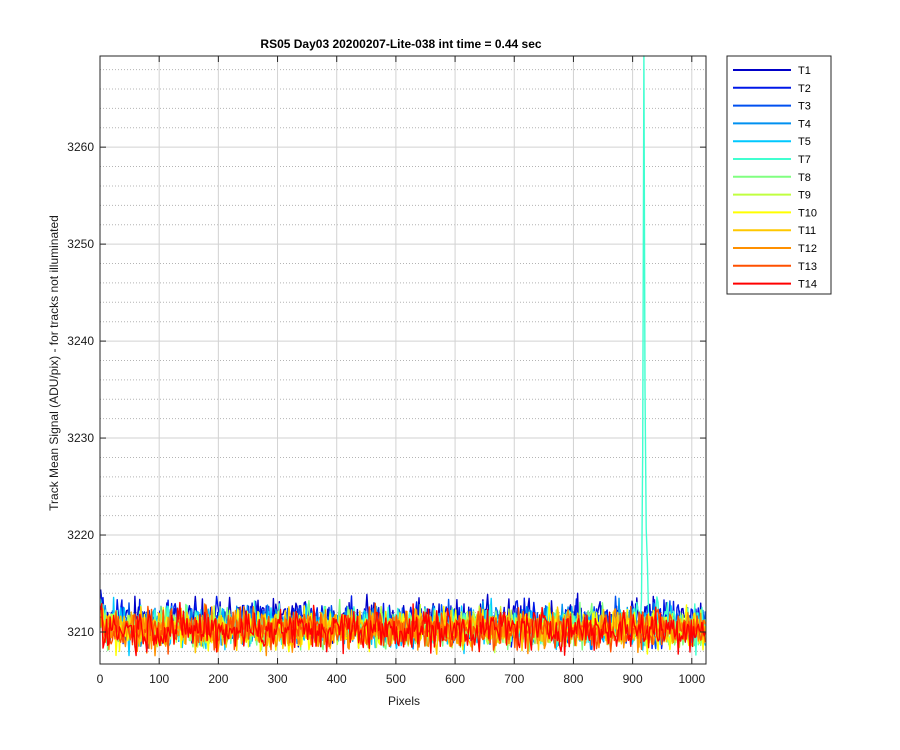  Describe the element at coordinates (807, 285) in the screenshot. I see `legend-label: T14` at that location.